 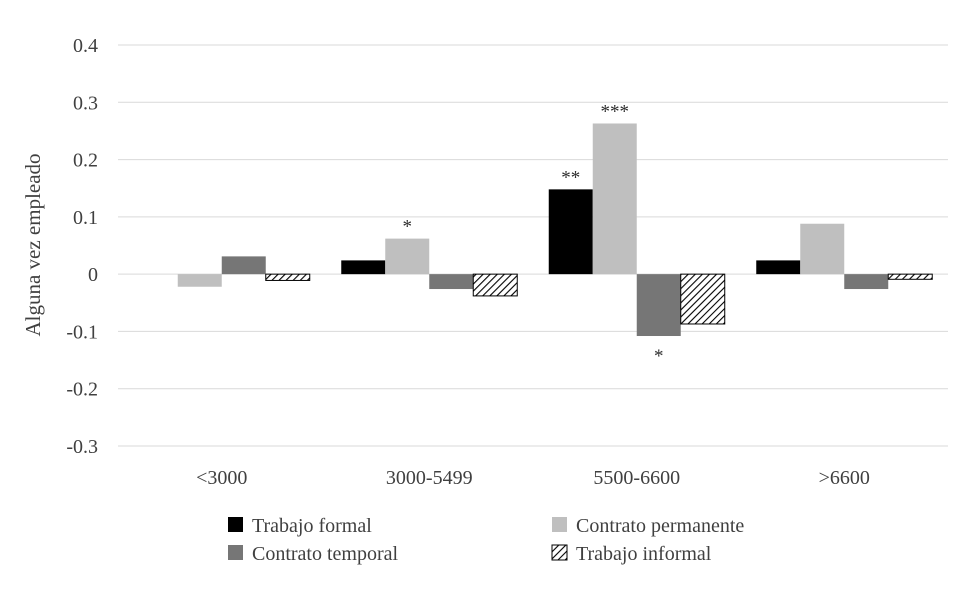 I want to click on y-tick-label: -0.1, so click(x=82, y=332).